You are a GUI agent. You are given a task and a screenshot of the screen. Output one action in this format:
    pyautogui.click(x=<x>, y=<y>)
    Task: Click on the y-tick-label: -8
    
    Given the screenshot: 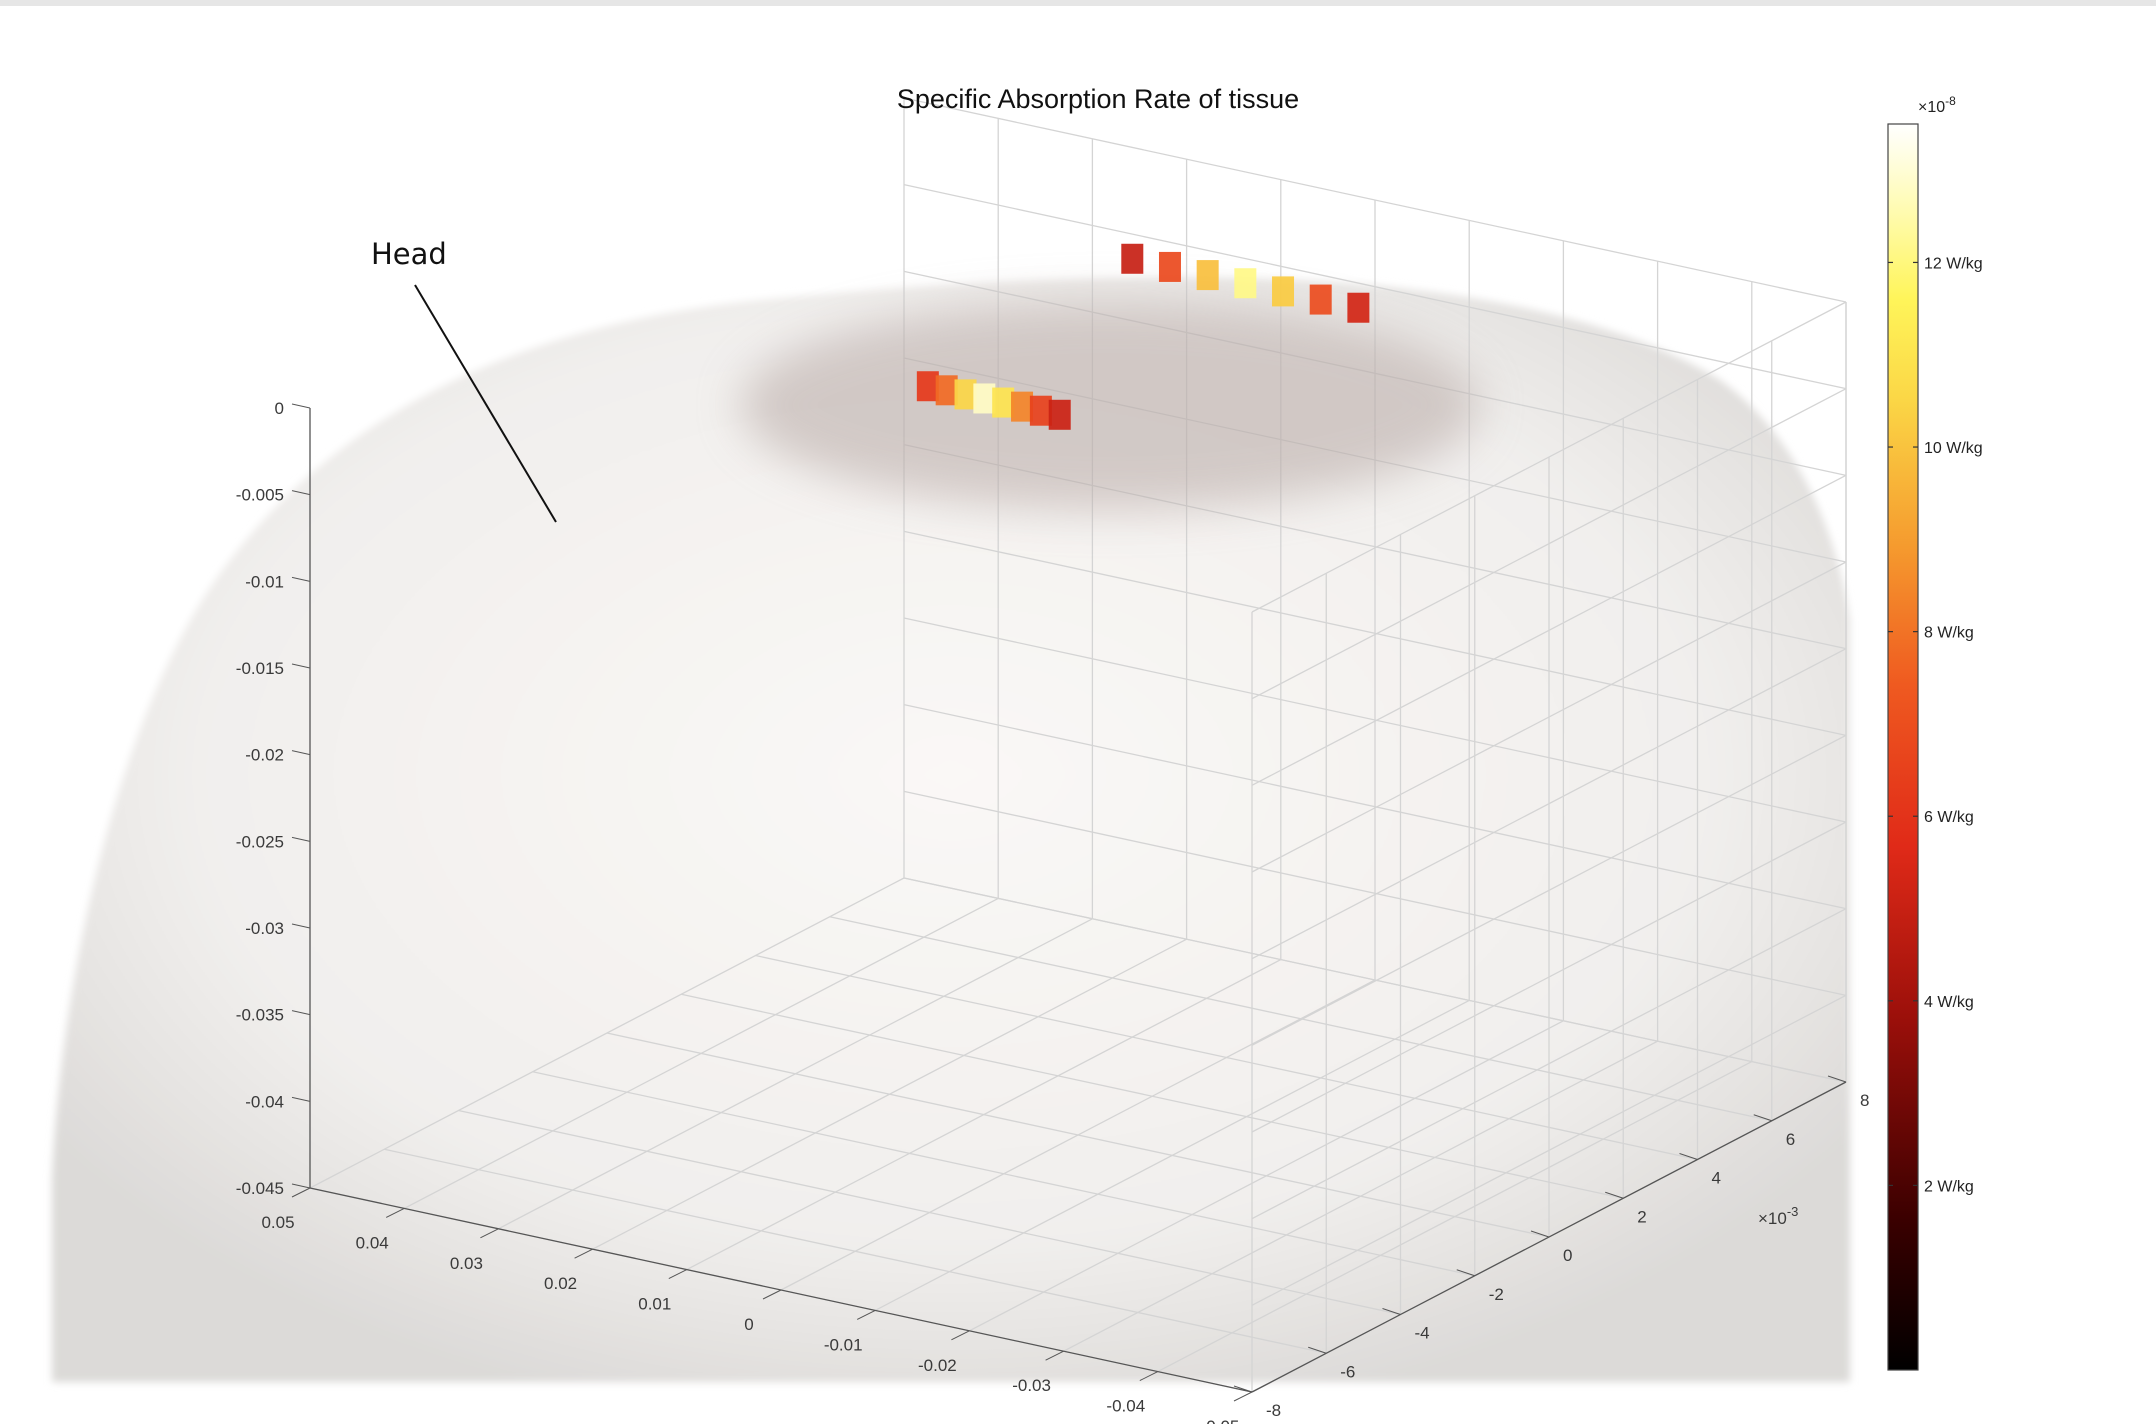 What is the action you would take?
    pyautogui.click(x=1273, y=1410)
    